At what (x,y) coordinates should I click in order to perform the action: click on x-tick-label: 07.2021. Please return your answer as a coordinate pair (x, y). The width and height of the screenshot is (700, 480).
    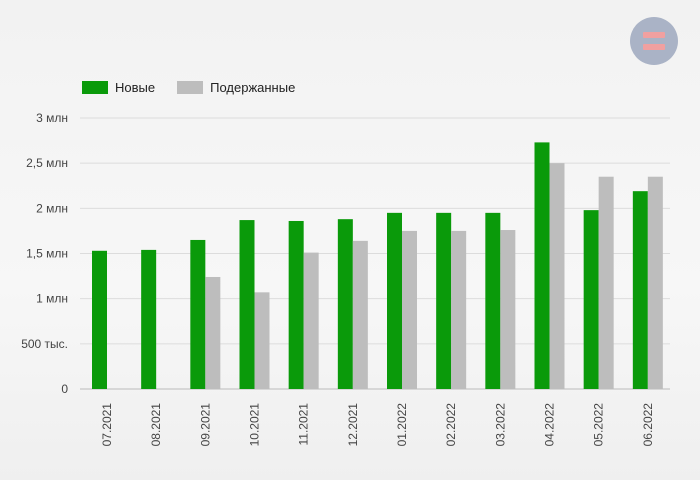
    Looking at the image, I should click on (107, 425).